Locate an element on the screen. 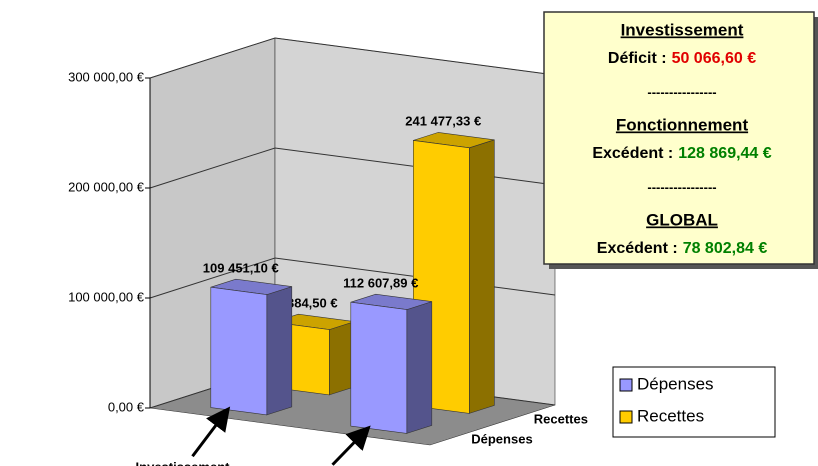 The width and height of the screenshot is (818, 466). legend-label: Recettes is located at coordinates (670, 415).